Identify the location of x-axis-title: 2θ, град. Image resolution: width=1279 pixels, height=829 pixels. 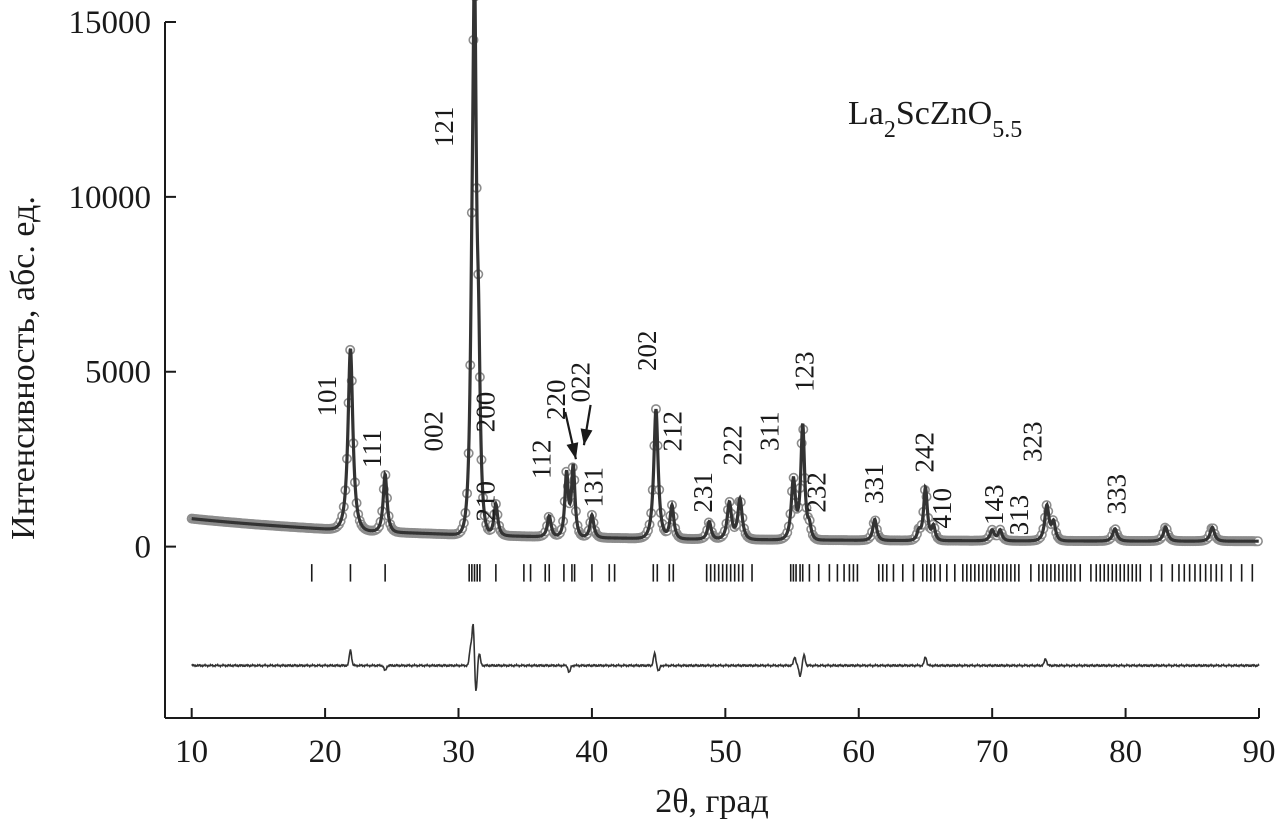
(712, 801).